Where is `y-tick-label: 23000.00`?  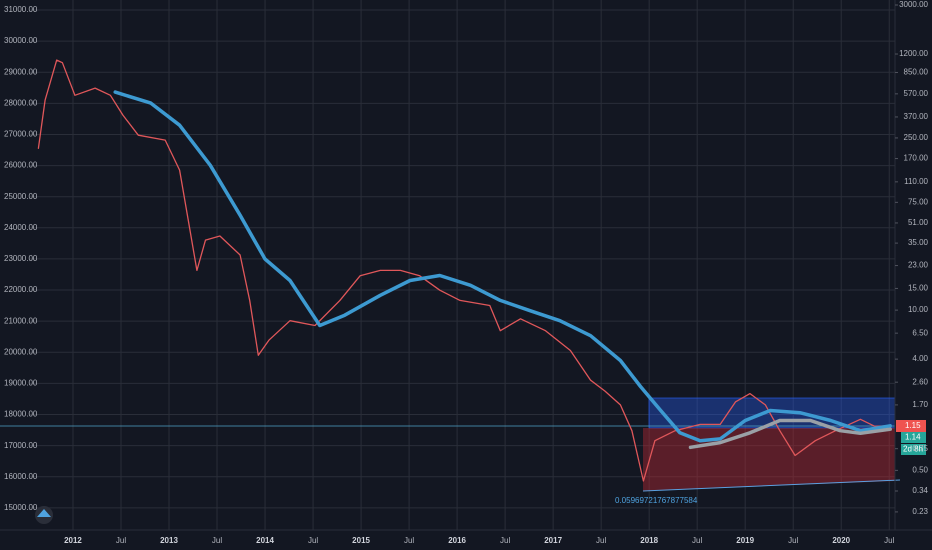 y-tick-label: 23000.00 is located at coordinates (21, 258).